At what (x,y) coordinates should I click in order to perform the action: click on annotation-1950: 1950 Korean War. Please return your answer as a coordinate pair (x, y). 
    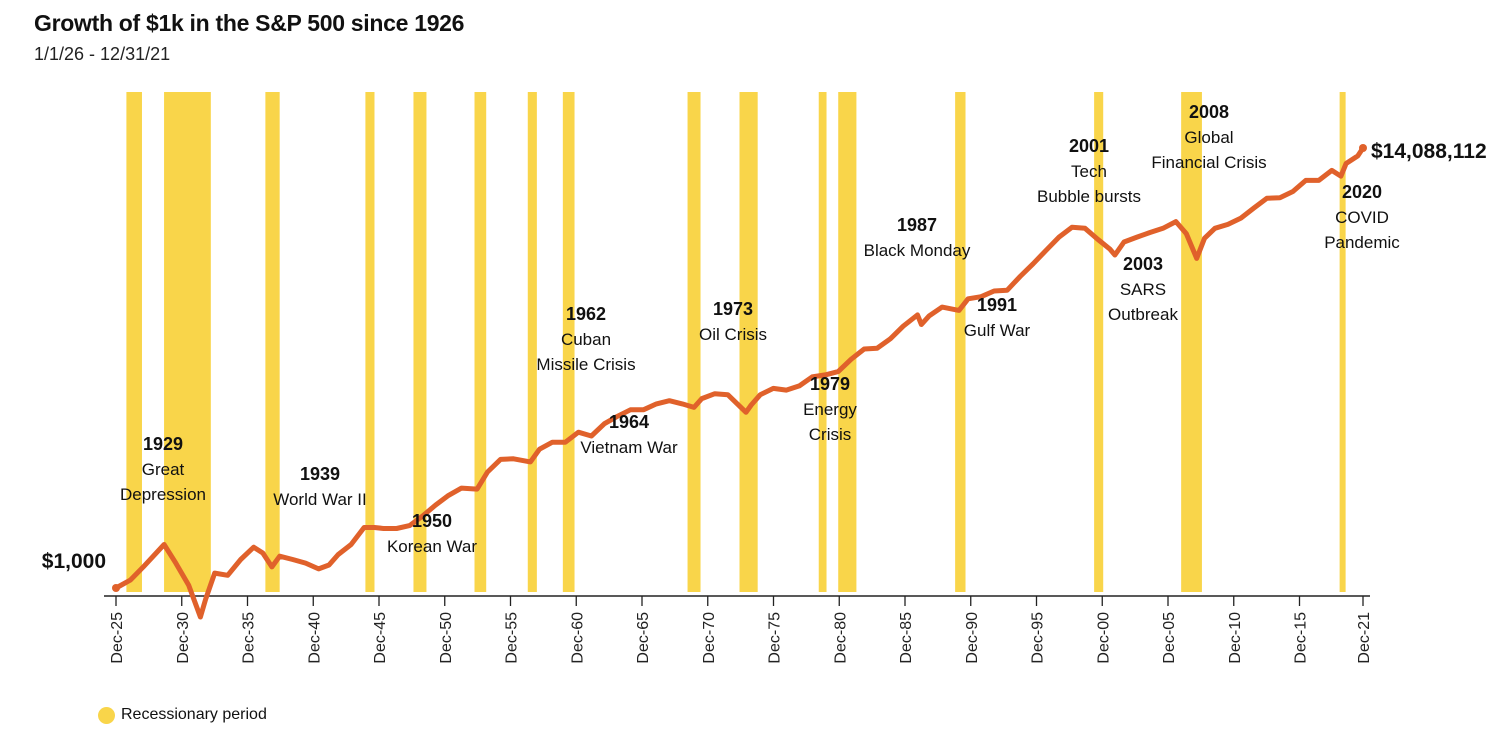
    Looking at the image, I should click on (432, 533).